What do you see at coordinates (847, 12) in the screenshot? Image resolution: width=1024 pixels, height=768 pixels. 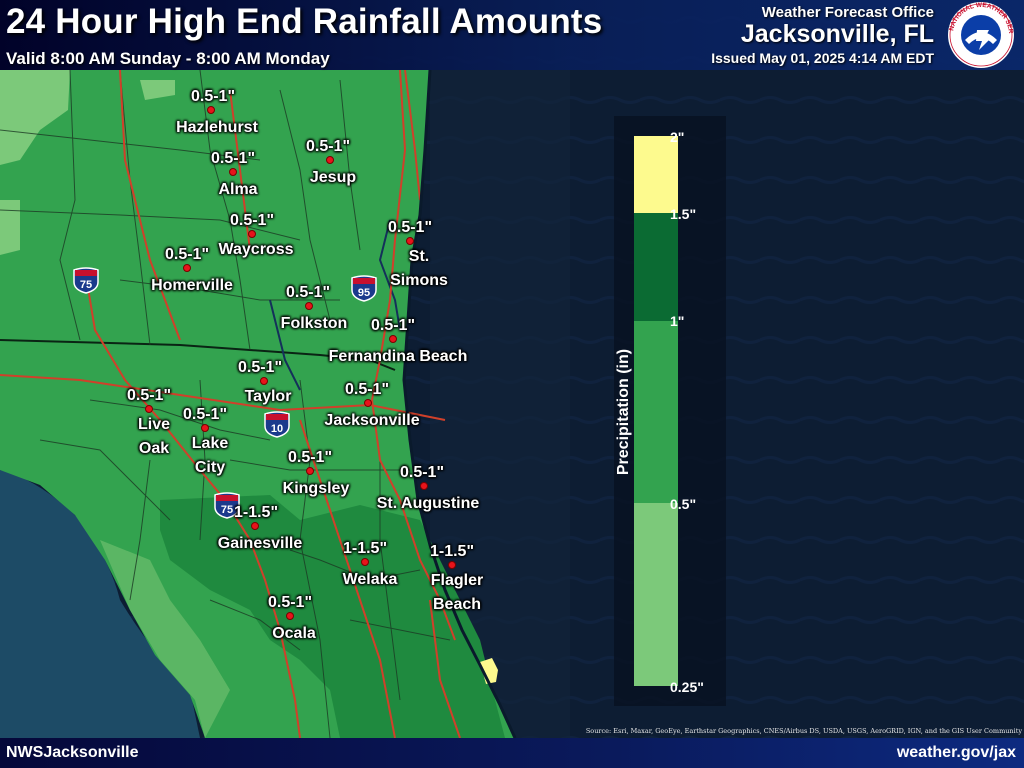 I see `office-label: Weather Forecast Office` at bounding box center [847, 12].